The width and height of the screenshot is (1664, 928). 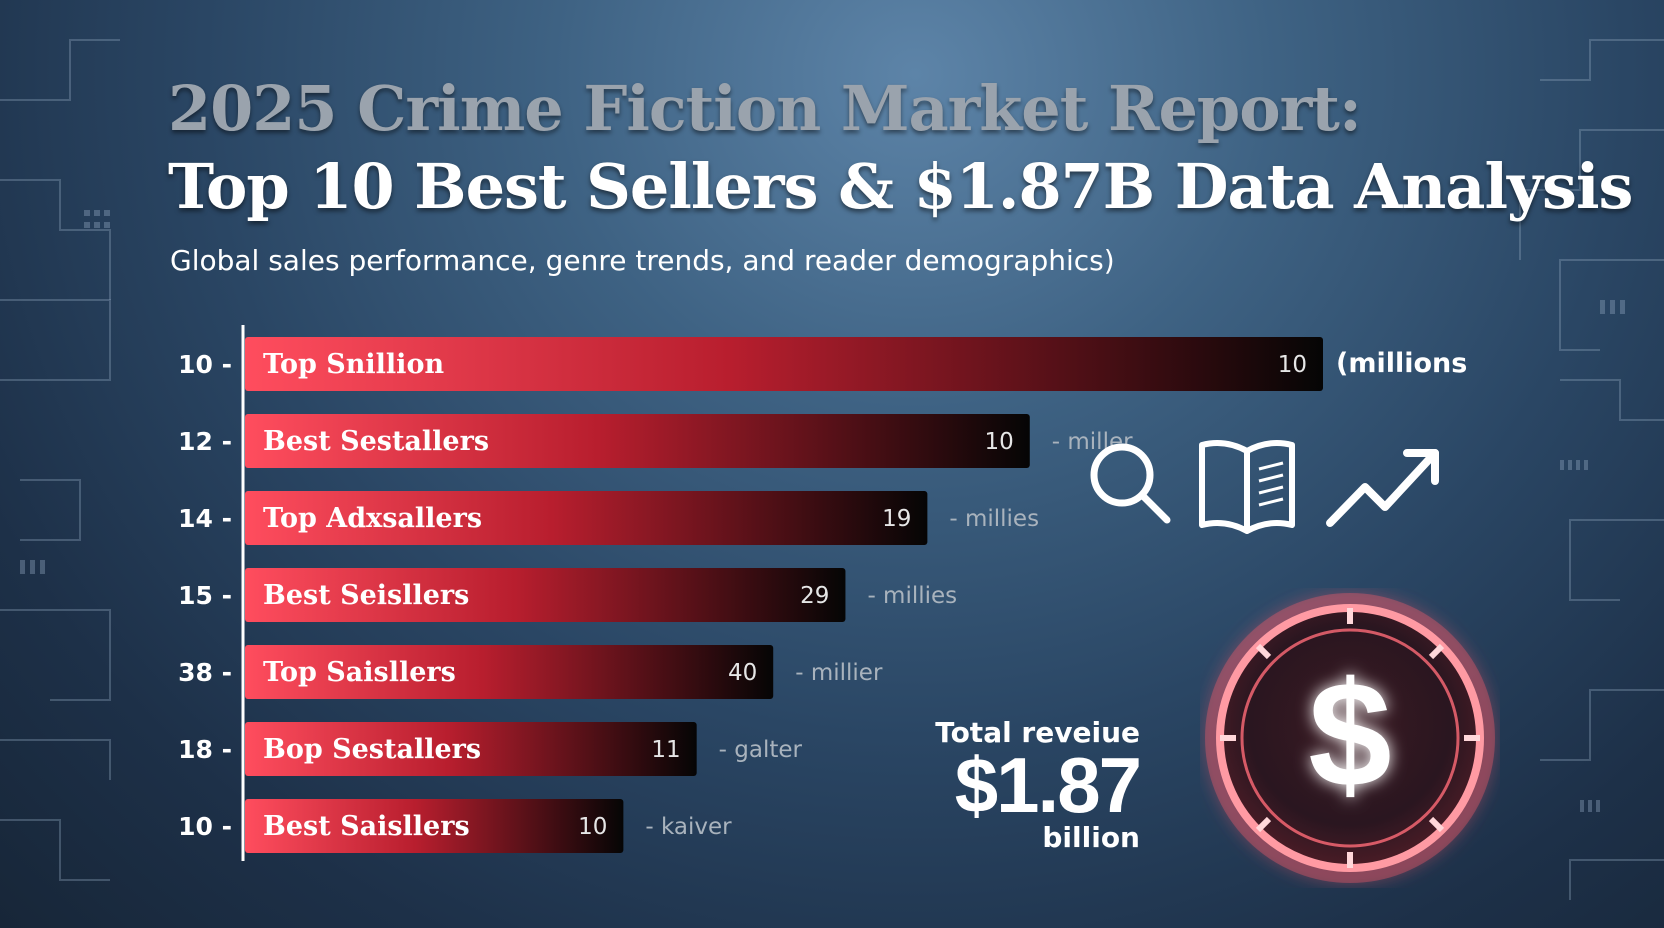 I want to click on rank-label: 18 -, so click(x=205, y=749).